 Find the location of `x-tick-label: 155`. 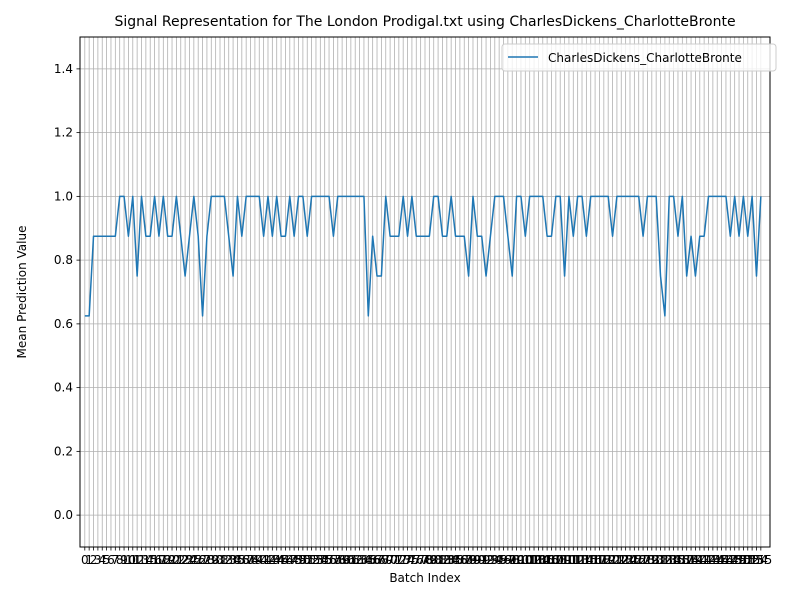

x-tick-label: 155 is located at coordinates (760, 560).